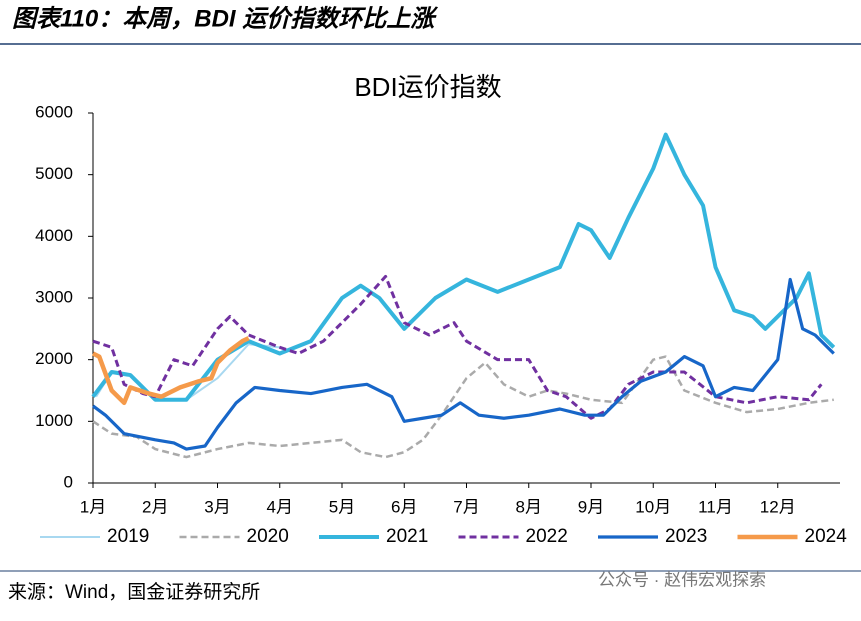 This screenshot has width=861, height=621. Describe the element at coordinates (682, 579) in the screenshot. I see `watermark: 公众号 · 赵伟宏观探索` at that location.